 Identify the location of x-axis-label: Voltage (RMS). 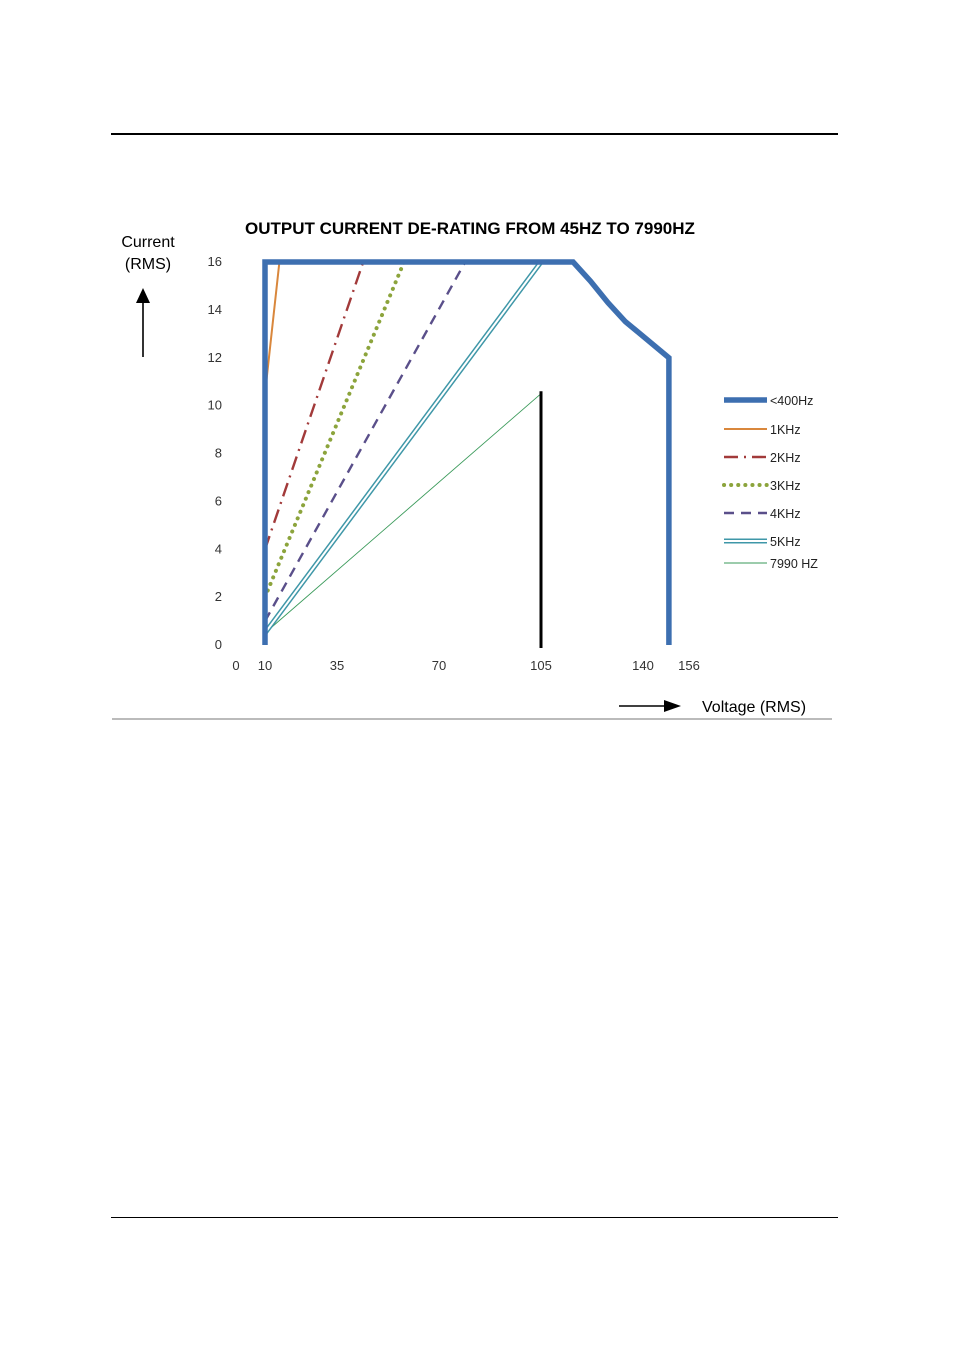
(754, 707).